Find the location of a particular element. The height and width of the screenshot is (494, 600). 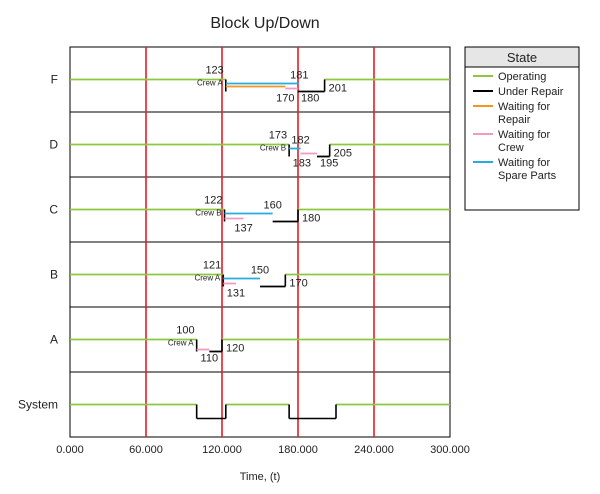

event-time-label: 121 is located at coordinates (212, 266).